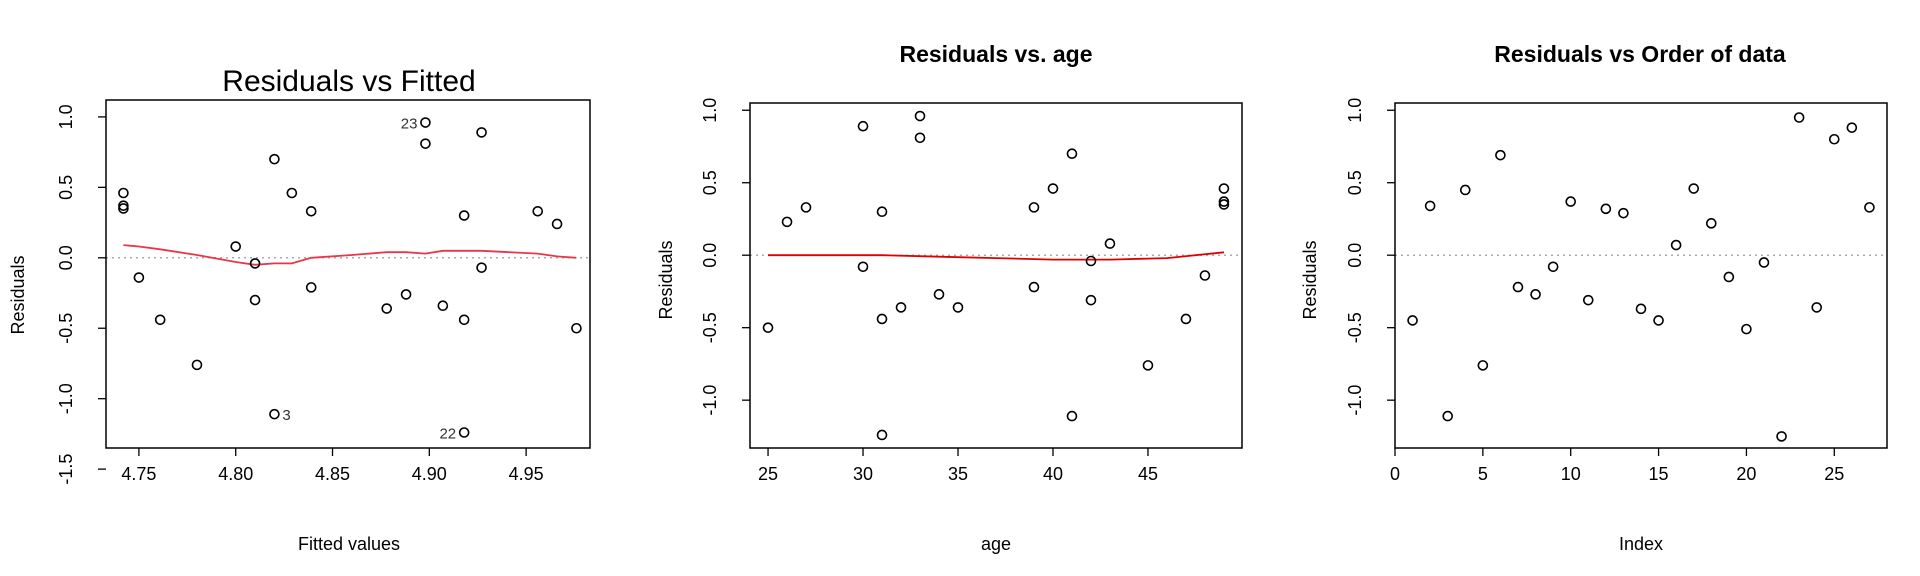 Image resolution: width=1920 pixels, height=576 pixels. I want to click on x-tick-label: 20, so click(1746, 474).